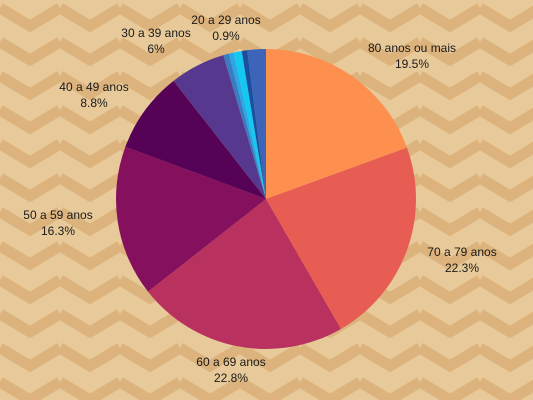 This screenshot has width=533, height=400. Describe the element at coordinates (57, 215) in the screenshot. I see `slice-label-50-a-59-anos: 50 a 59 anos` at that location.